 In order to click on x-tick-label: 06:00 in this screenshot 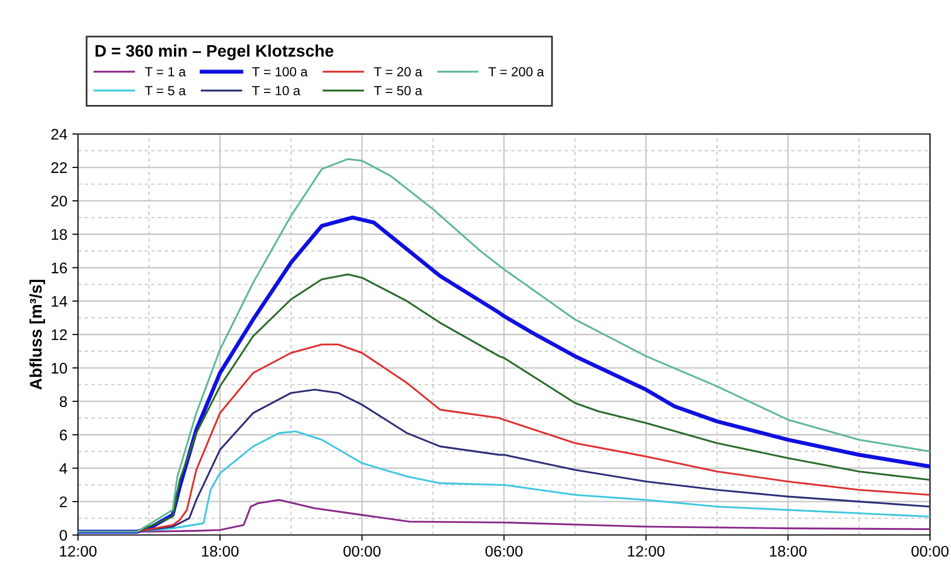, I will do `click(504, 551)`.